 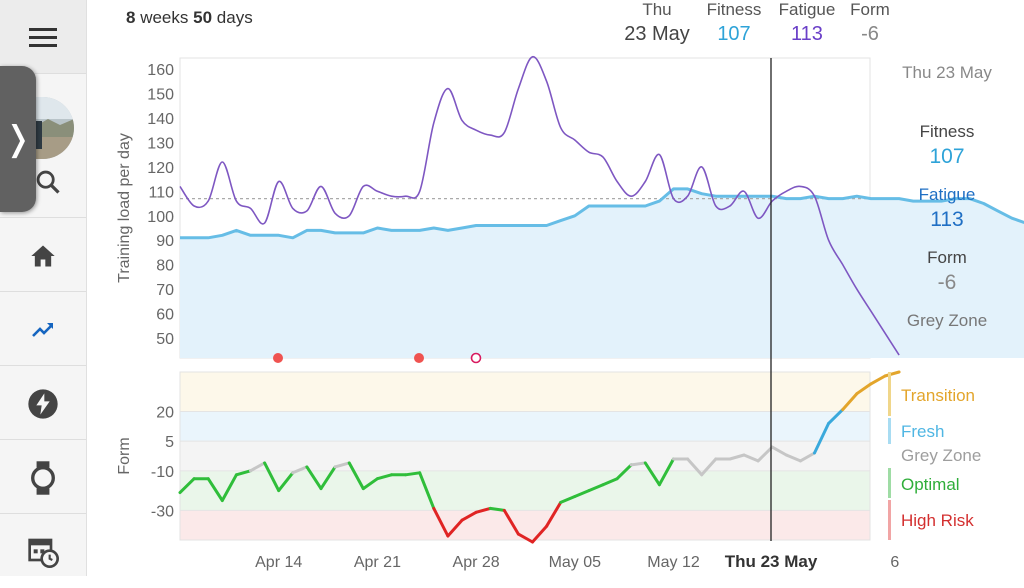 What do you see at coordinates (162, 472) in the screenshot?
I see `form-y-tick--10: -10` at bounding box center [162, 472].